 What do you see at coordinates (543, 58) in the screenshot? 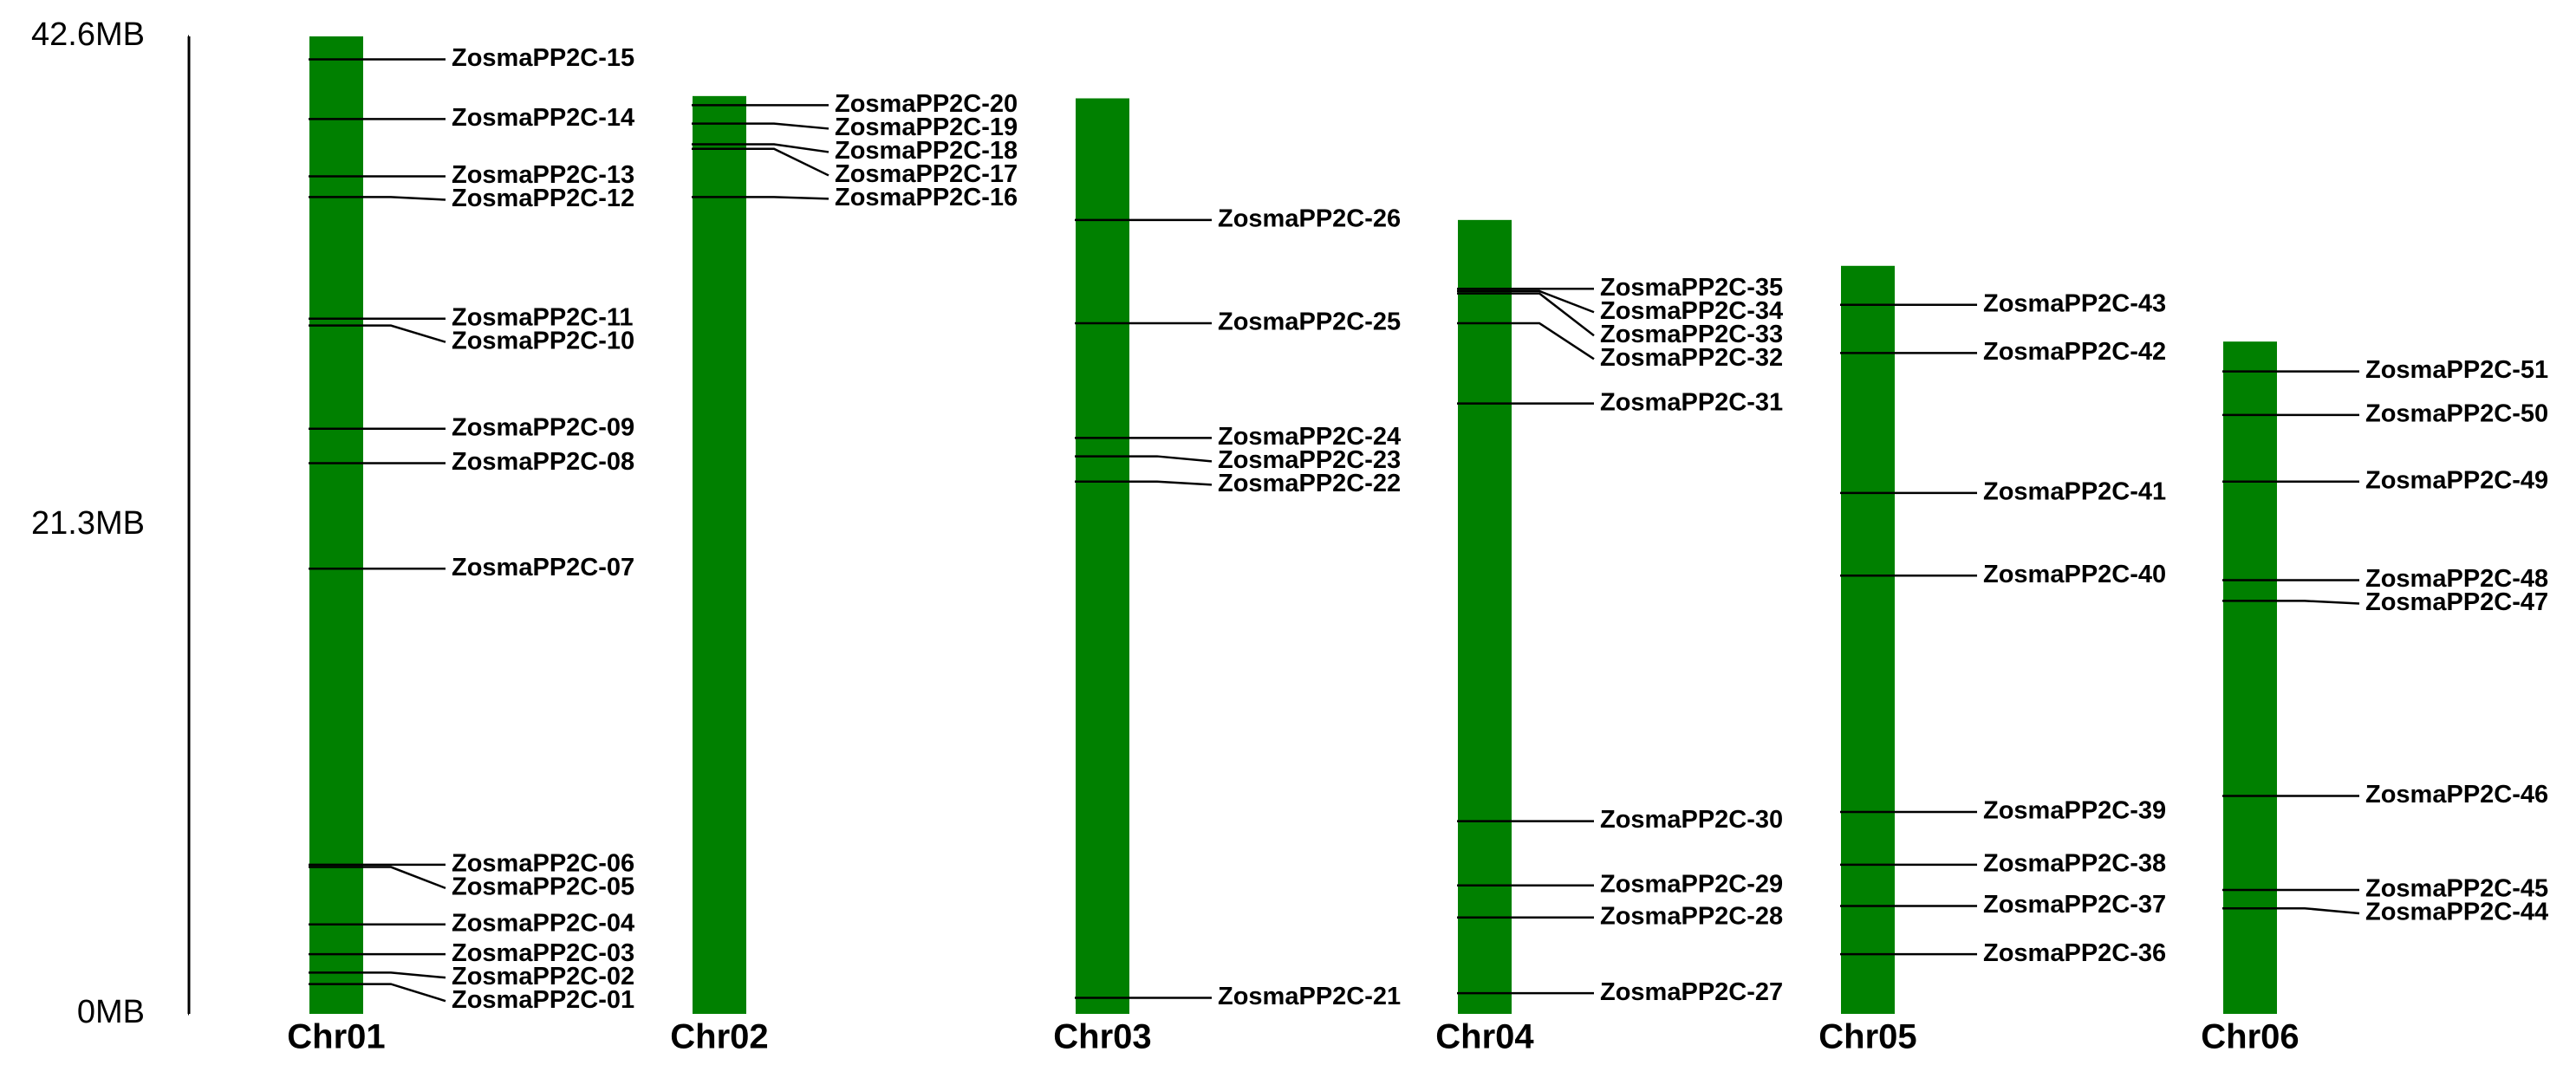
I see `gene-label: ZosmaPP2C-15` at bounding box center [543, 58].